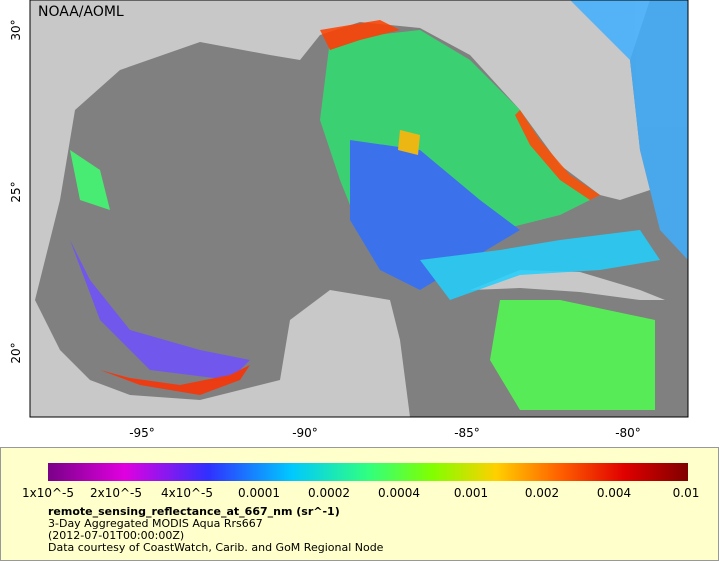 This screenshot has width=720, height=561. What do you see at coordinates (48, 493) in the screenshot?
I see `colorbar-label: 1x10^-5` at bounding box center [48, 493].